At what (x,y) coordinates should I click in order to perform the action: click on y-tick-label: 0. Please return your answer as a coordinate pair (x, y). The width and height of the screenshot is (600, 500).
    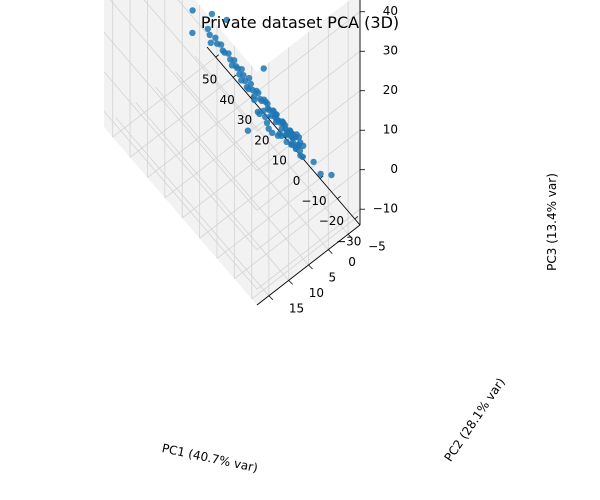
    Looking at the image, I should click on (352, 262).